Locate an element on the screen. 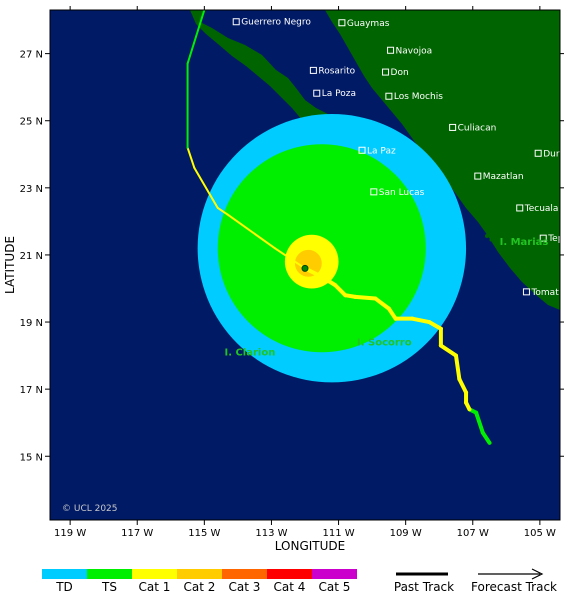  city-label: Navojoa is located at coordinates (414, 51).